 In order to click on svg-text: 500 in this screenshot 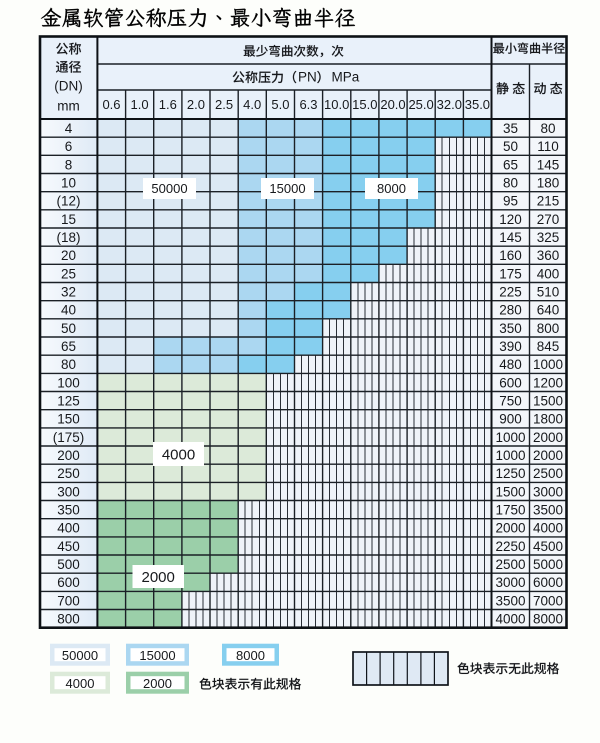, I will do `click(68, 564)`.